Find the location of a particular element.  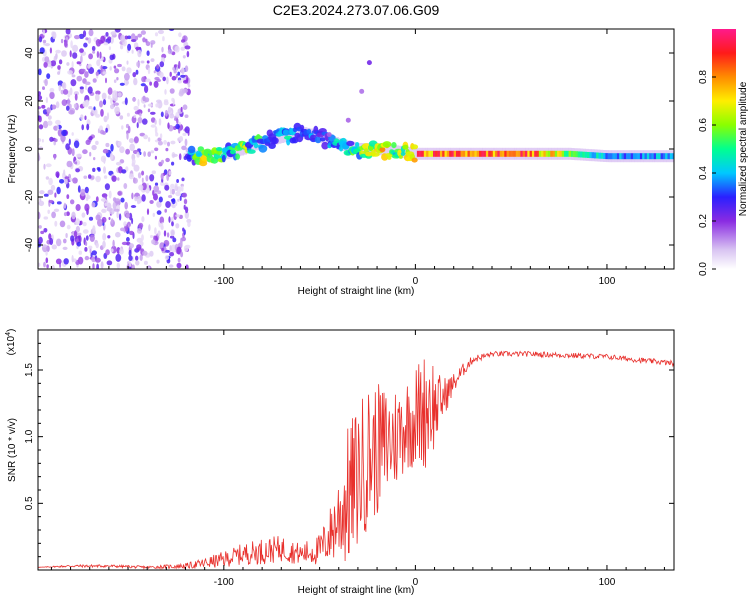

colorbar-tick-label: 0.4 is located at coordinates (703, 173).